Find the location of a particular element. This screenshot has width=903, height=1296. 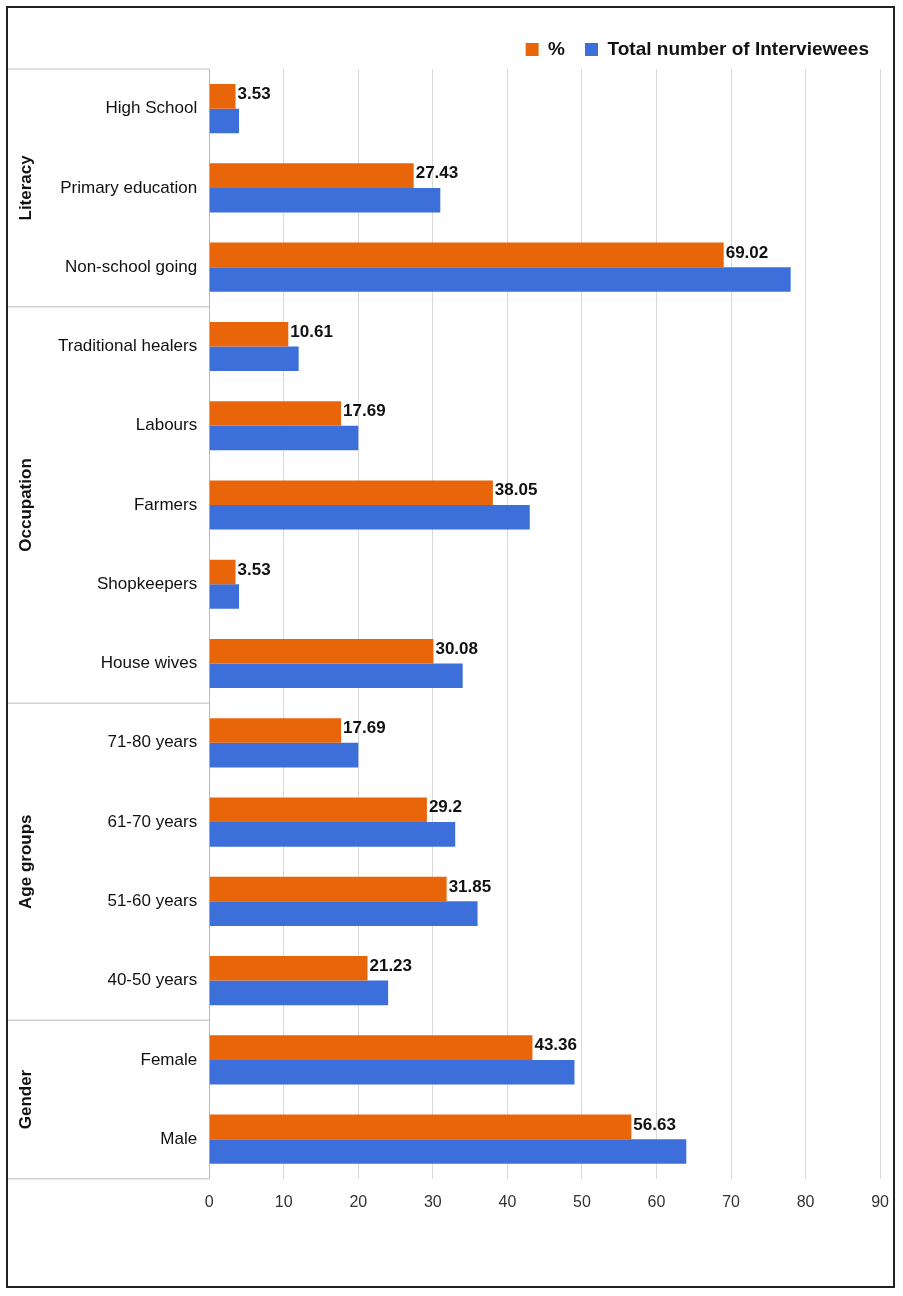

data-label: 30.08 is located at coordinates (456, 648).